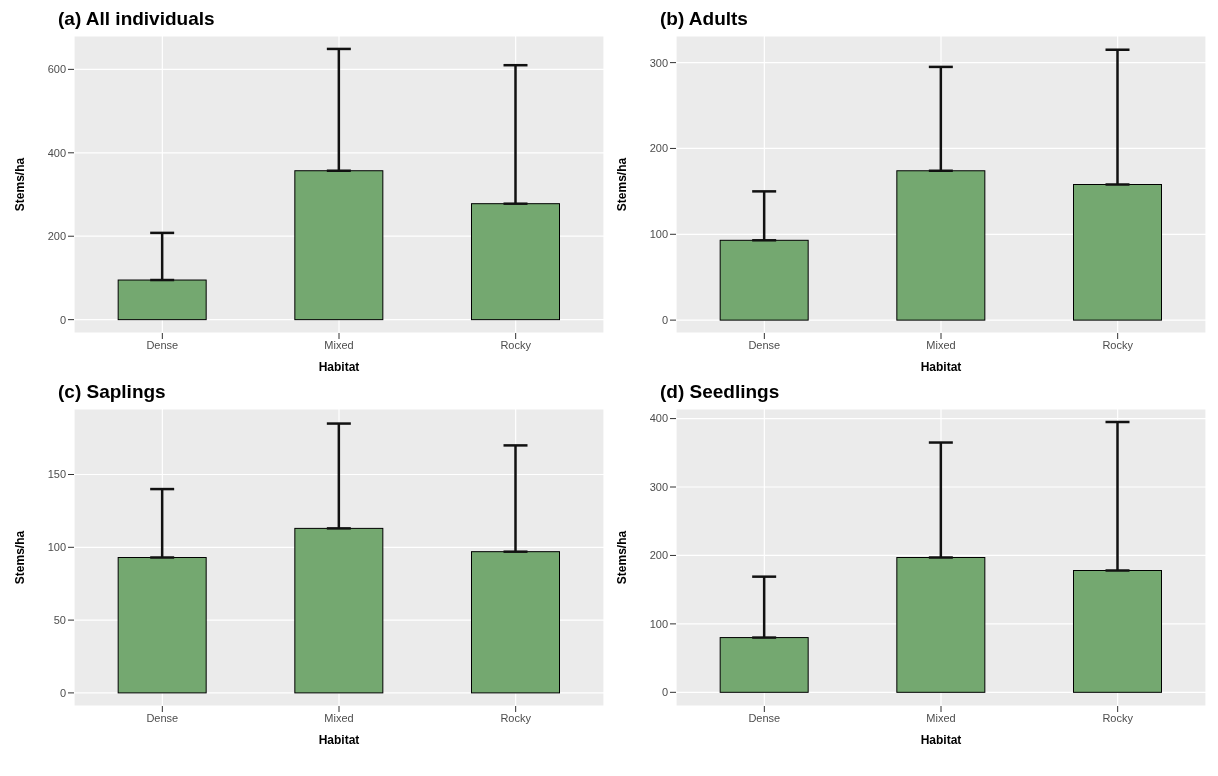 Image resolution: width=1218 pixels, height=776 pixels. I want to click on chart-title: (b) Adults, so click(704, 19).